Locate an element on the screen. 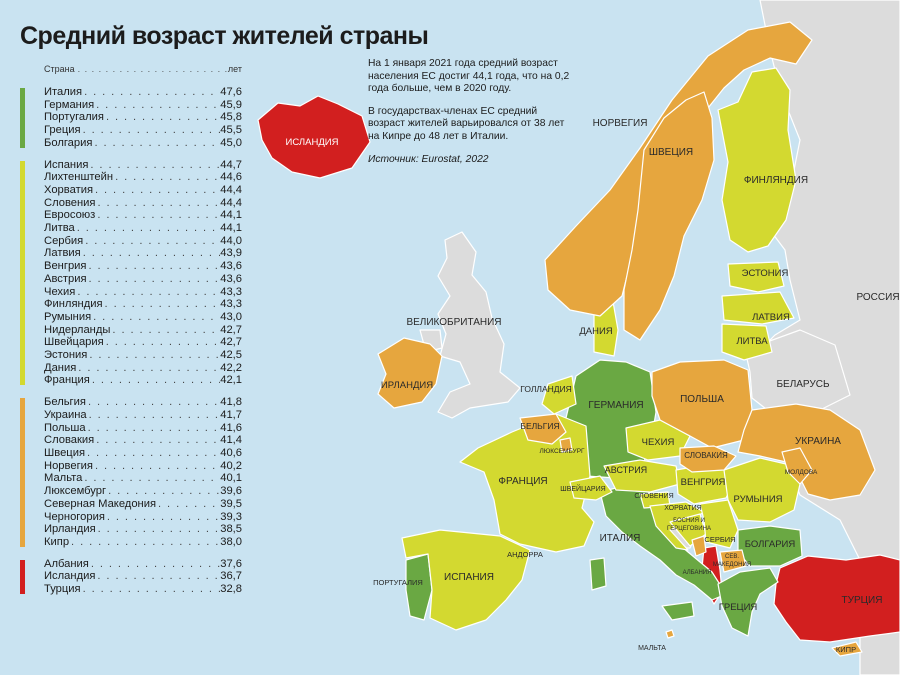 This screenshot has height=675, width=900. label-ukraine: УКРАИНА is located at coordinates (818, 441).